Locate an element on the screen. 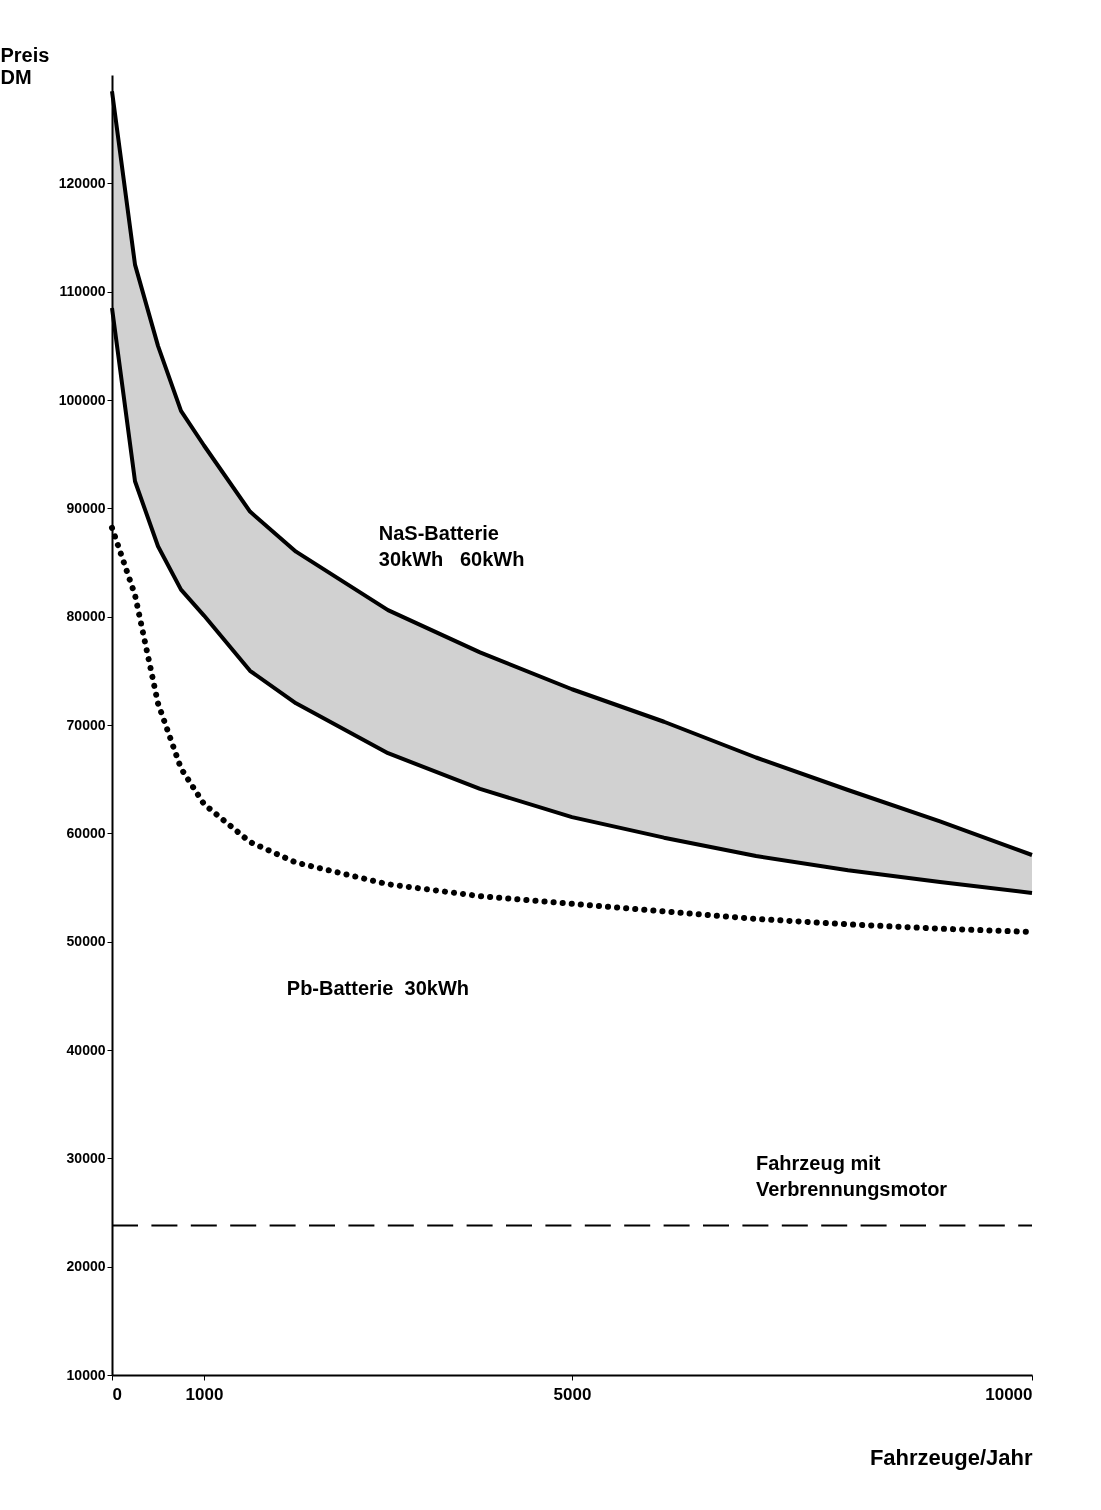  y-tick-label: 20000 is located at coordinates (86, 1266).